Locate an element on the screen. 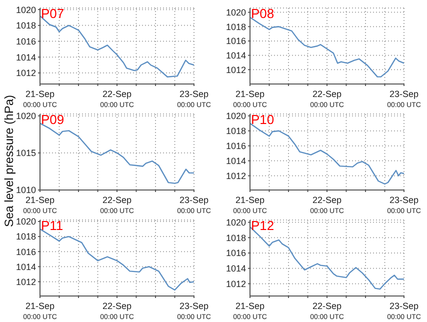  chart-title: P10 is located at coordinates (262, 119).